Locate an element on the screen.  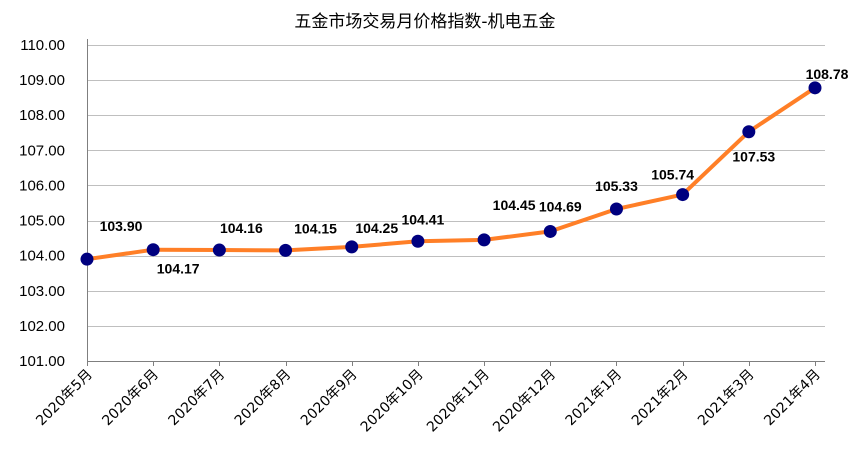
y-tick-label: 110.00 is located at coordinates (42, 45).